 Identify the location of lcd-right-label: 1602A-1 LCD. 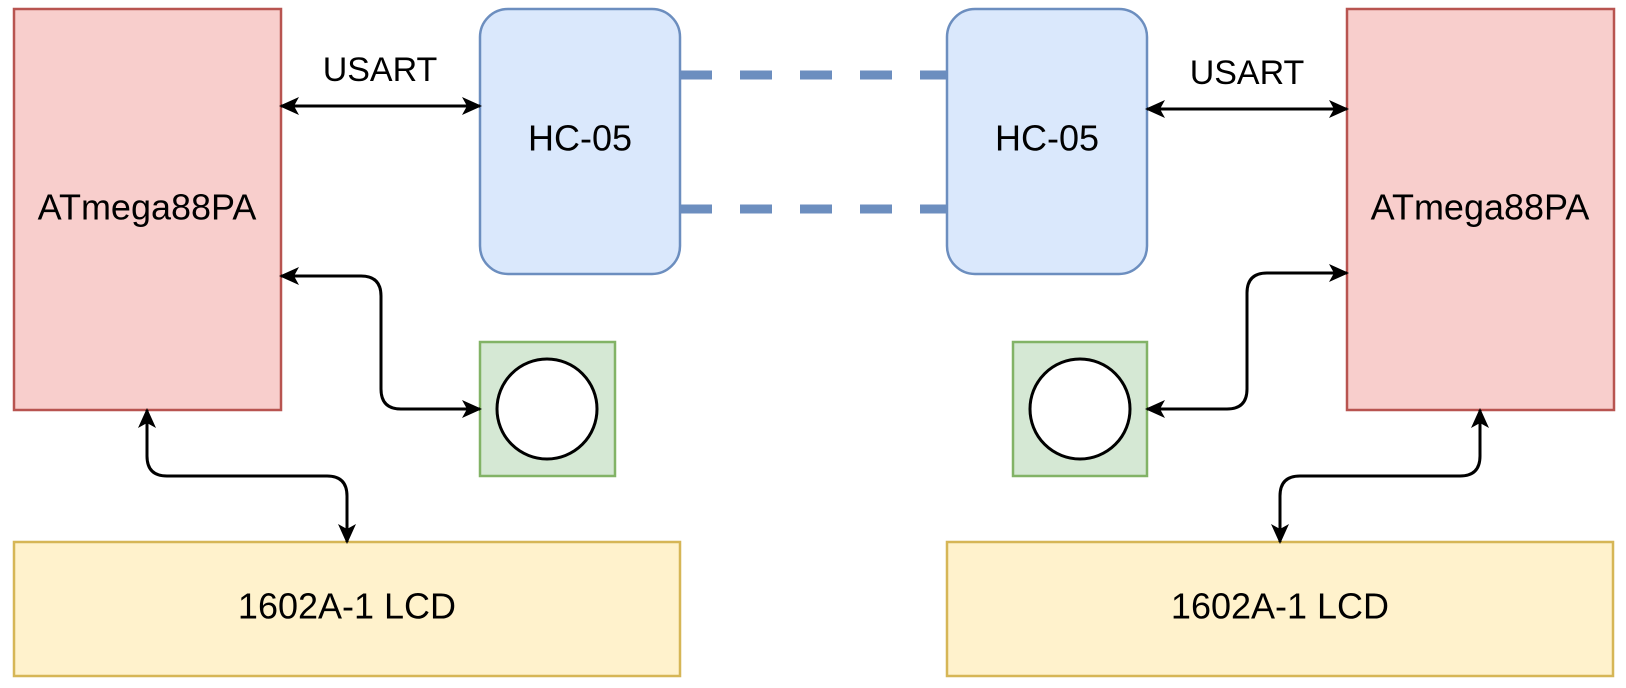
(1280, 606).